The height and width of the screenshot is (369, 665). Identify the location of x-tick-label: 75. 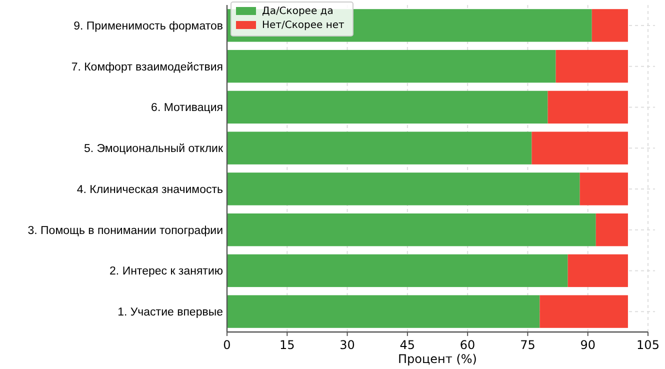
(528, 345).